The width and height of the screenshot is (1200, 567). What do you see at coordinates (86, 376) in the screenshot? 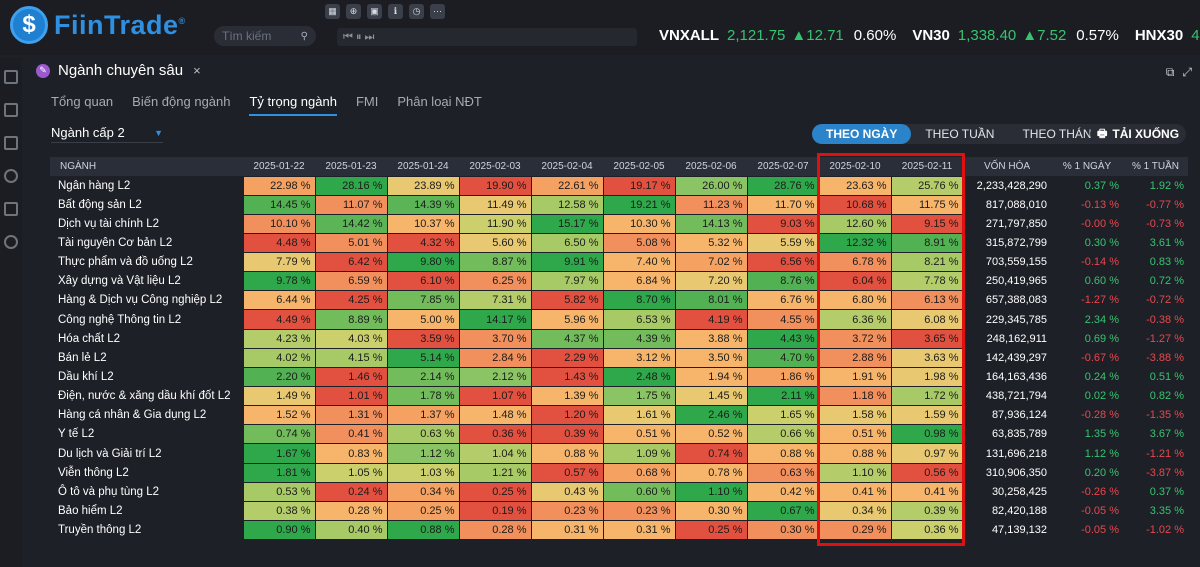
I see `industry-name: Dầu khí L2` at bounding box center [86, 376].